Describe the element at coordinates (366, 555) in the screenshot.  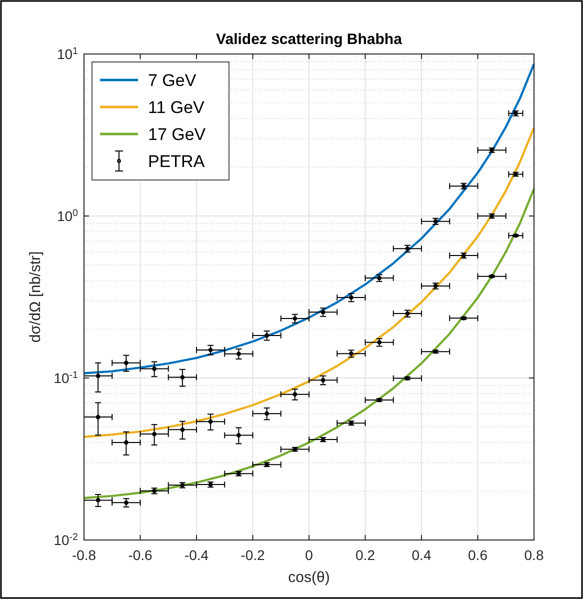
I see `x-tick-label: 0.2` at that location.